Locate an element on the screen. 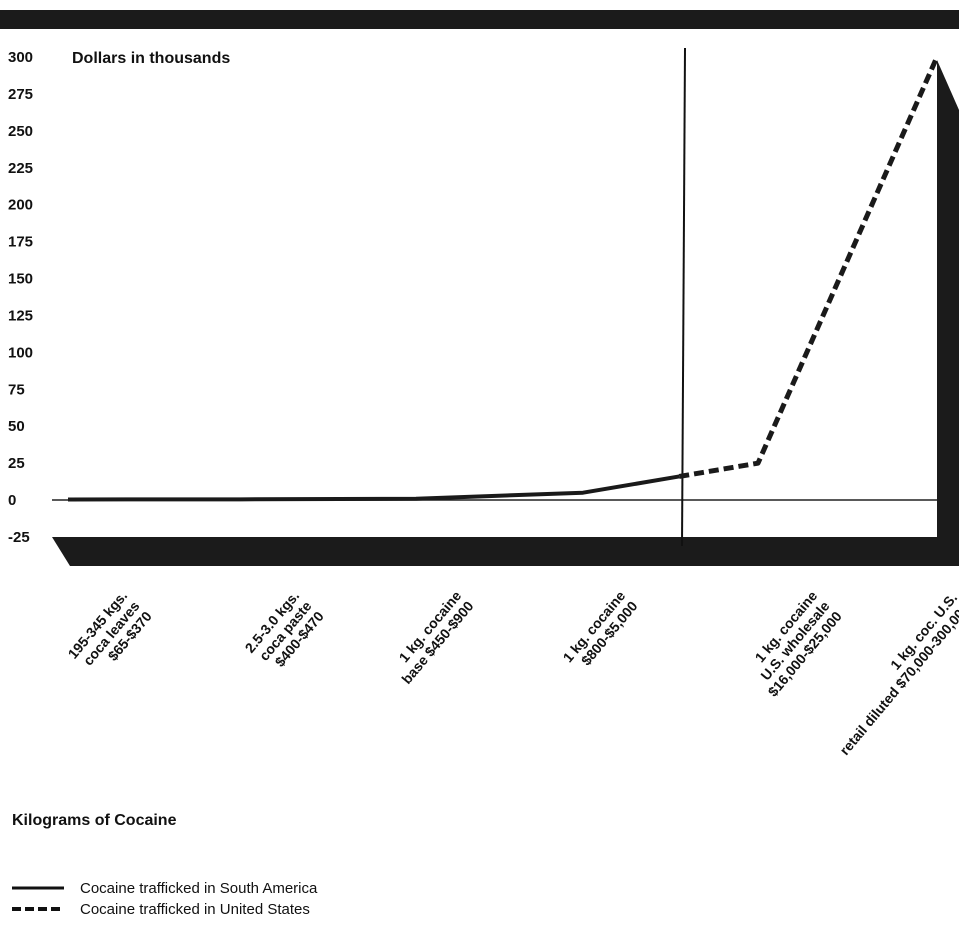  legend-label-south-america: Cocaine trafficked in South America is located at coordinates (199, 888).